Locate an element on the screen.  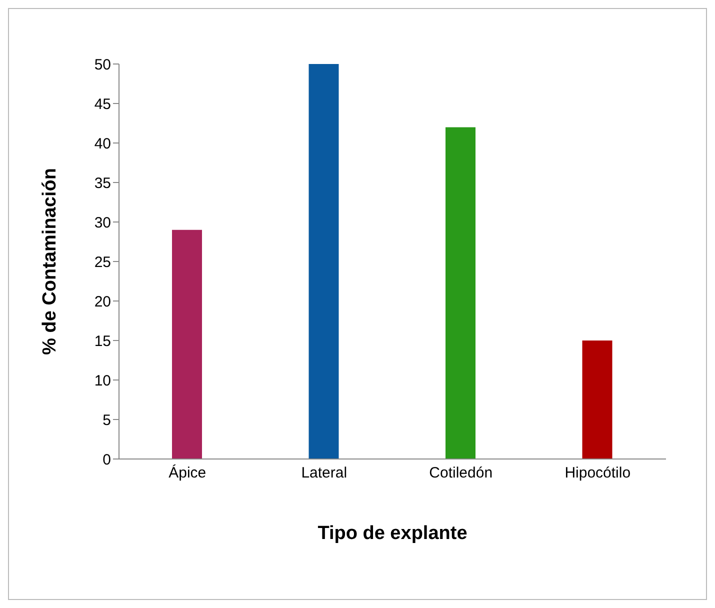
x-tick-label: Hipocótilo is located at coordinates (597, 473).